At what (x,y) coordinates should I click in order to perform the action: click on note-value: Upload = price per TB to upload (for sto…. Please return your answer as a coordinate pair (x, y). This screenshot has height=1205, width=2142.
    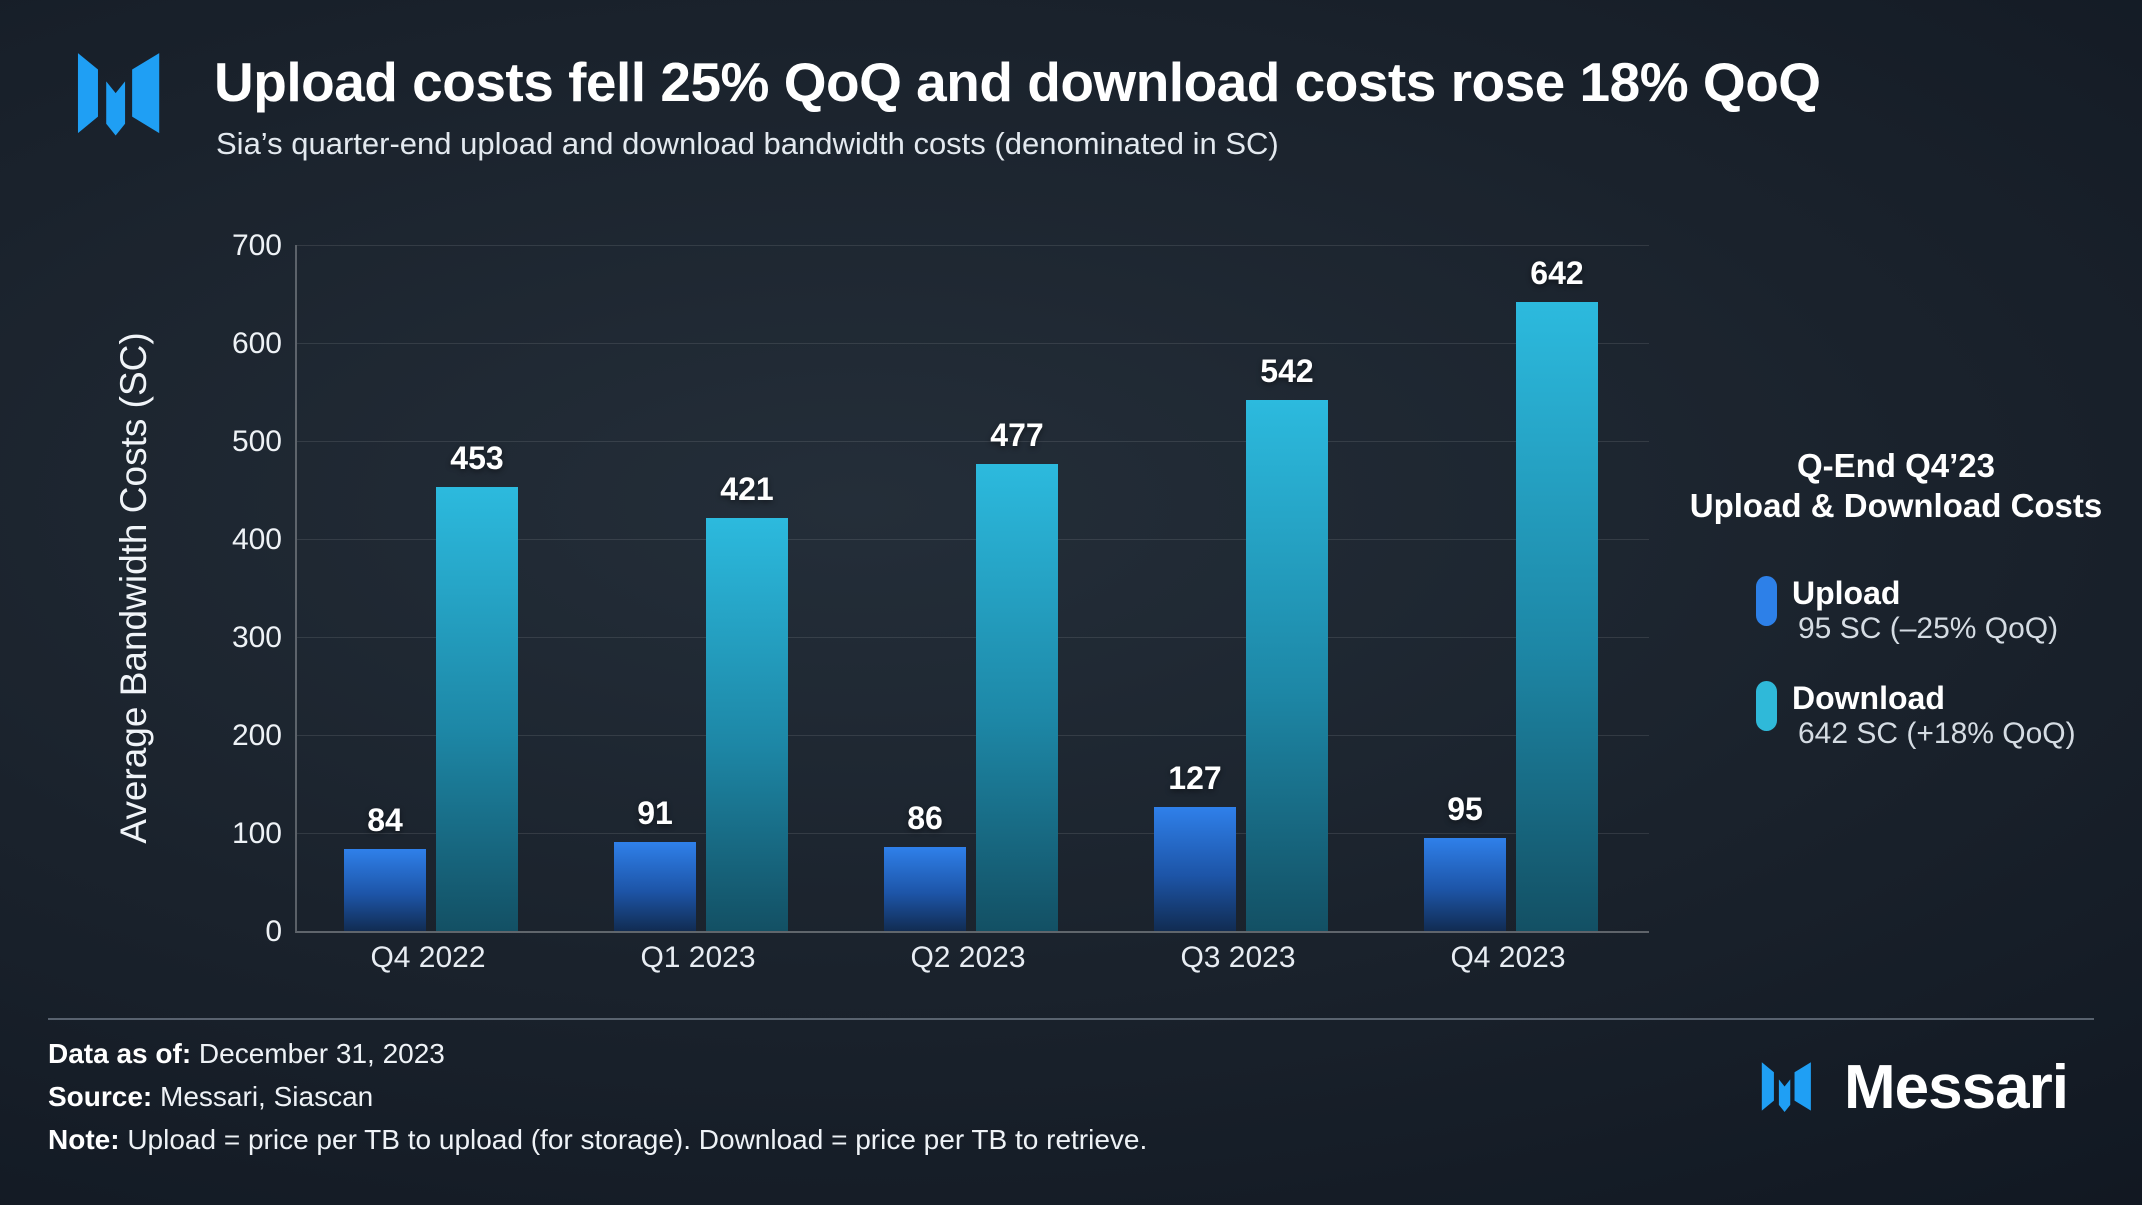
    Looking at the image, I should click on (633, 1139).